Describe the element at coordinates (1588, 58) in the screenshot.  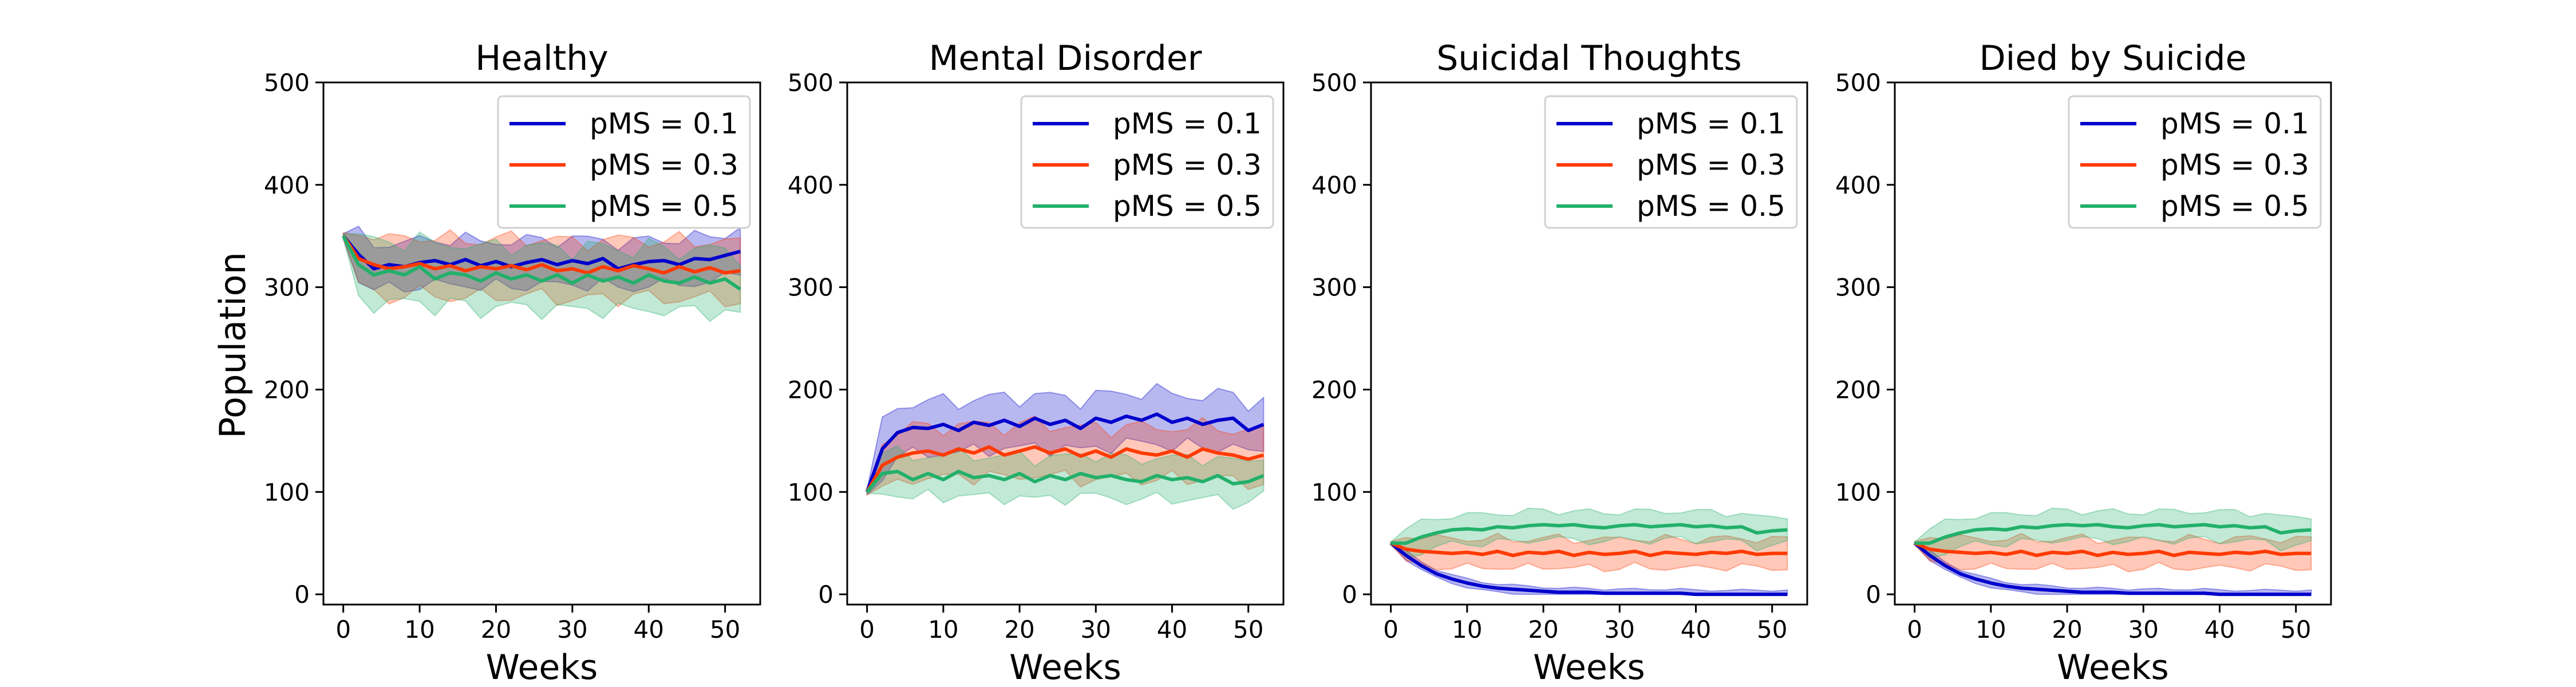
I see `chart-title: Suicidal Thoughts` at that location.